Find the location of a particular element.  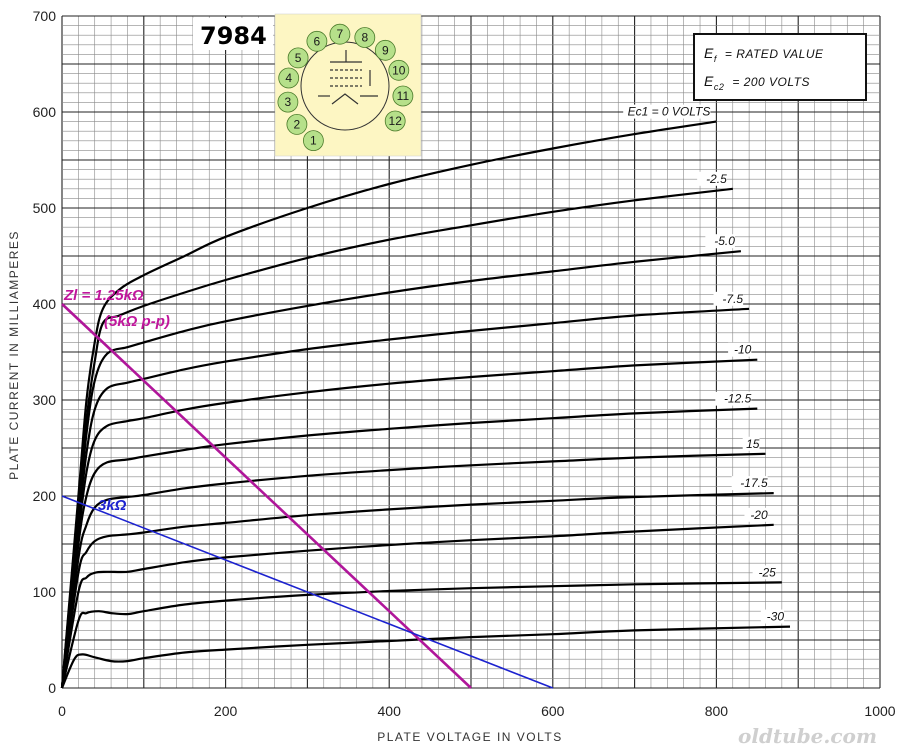

curve-label: -20 is located at coordinates (759, 515).